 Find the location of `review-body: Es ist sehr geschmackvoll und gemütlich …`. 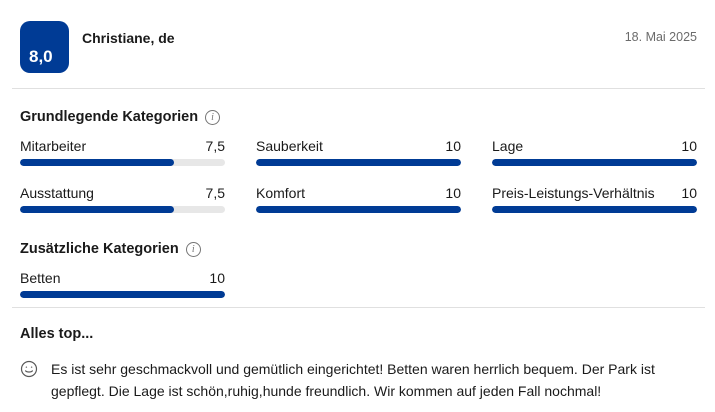

review-body: Es ist sehr geschmackvoll und gemütlich … is located at coordinates (358, 380).